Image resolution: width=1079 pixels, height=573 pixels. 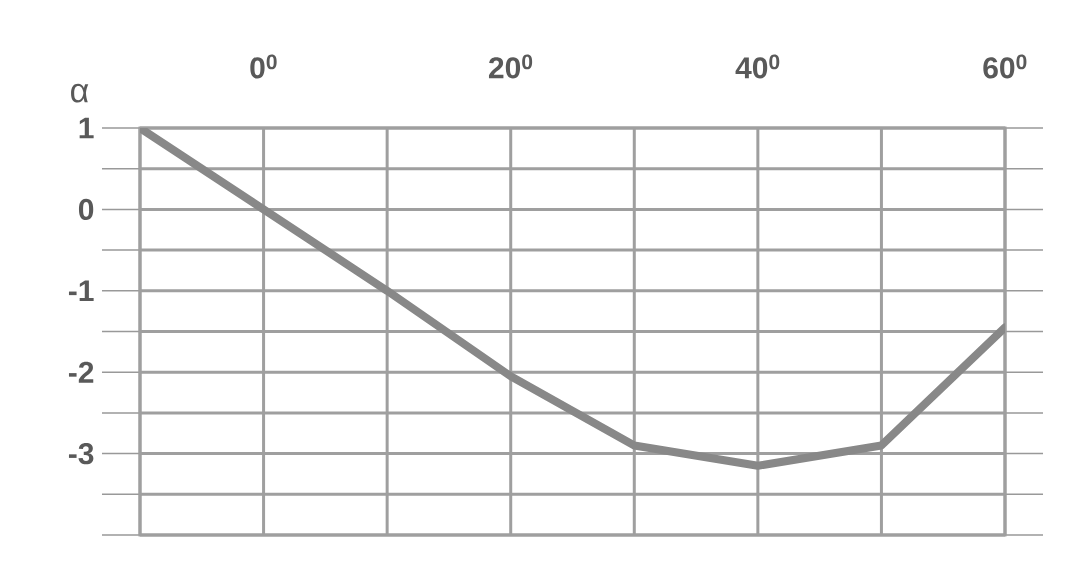 What do you see at coordinates (81, 453) in the screenshot?
I see `y-tick-label: -3` at bounding box center [81, 453].